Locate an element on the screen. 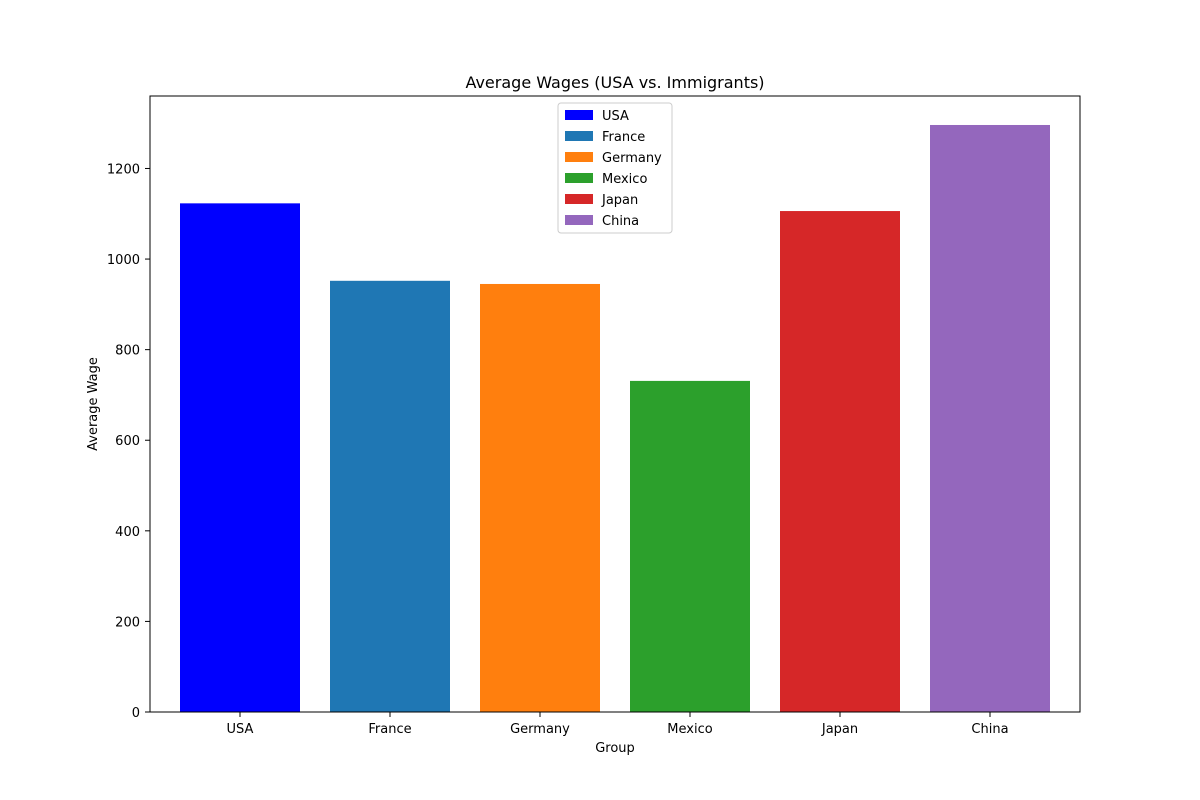 This screenshot has height=800, width=1200. legend-label-germany: Germany is located at coordinates (632, 158).